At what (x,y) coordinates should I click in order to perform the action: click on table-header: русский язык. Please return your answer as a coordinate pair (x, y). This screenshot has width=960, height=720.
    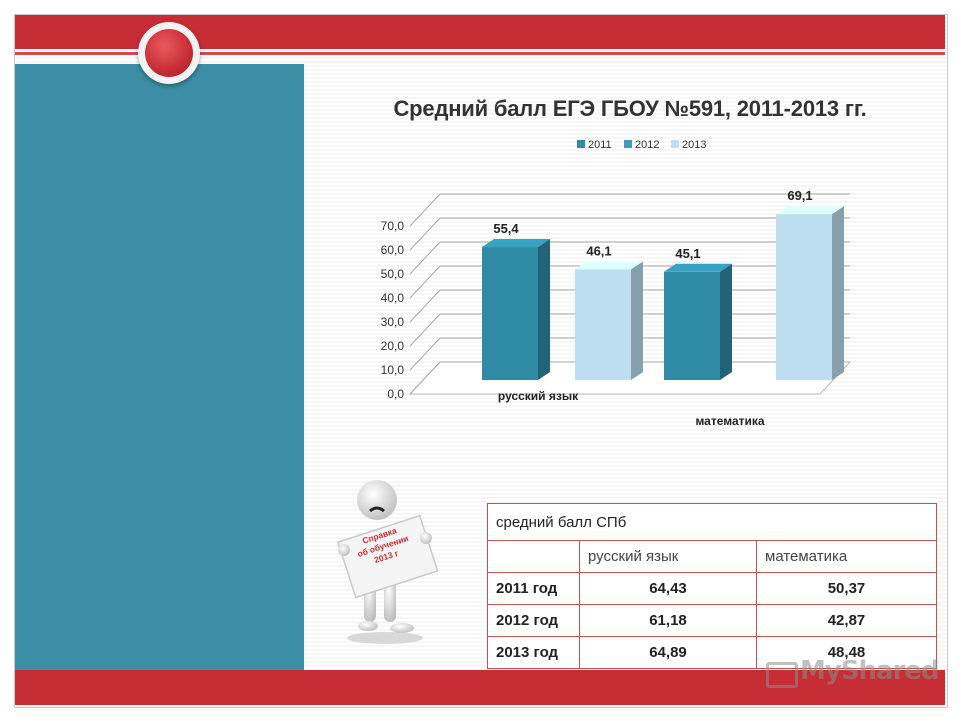
    Looking at the image, I should click on (668, 556).